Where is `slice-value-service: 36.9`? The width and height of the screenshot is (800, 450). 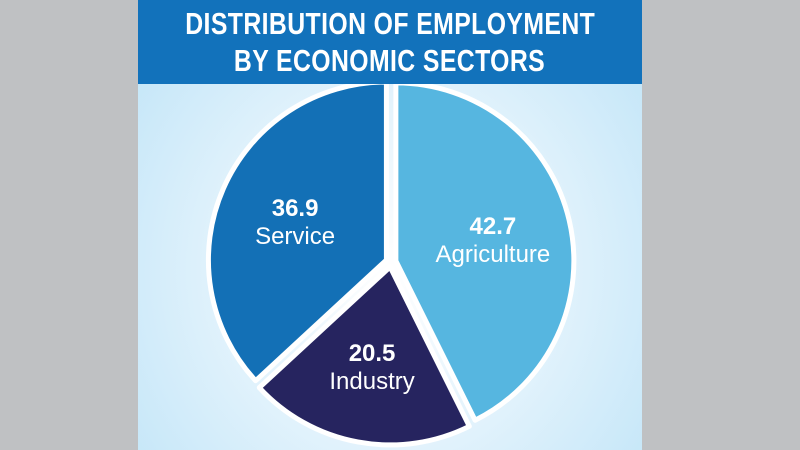 slice-value-service: 36.9 is located at coordinates (295, 208).